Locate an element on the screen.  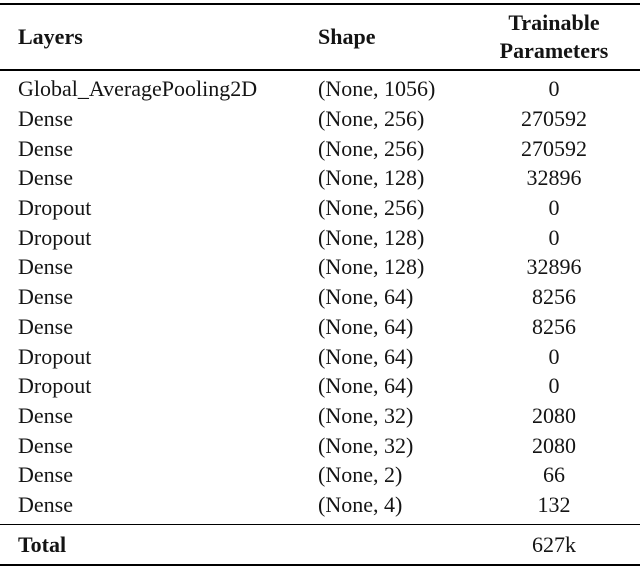
table-row: Dropout (None, 128) 0 is located at coordinates (320, 238).